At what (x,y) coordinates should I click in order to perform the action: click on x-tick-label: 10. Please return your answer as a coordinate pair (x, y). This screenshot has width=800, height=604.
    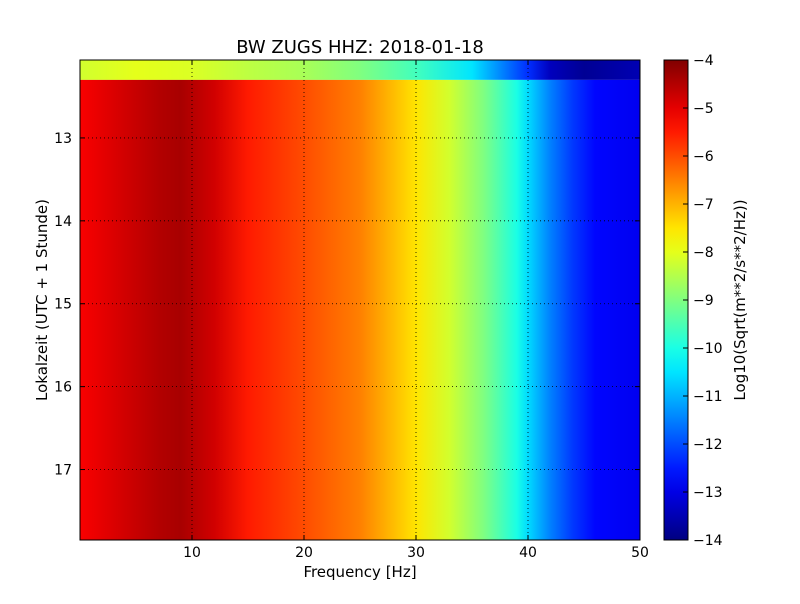
    Looking at the image, I should click on (192, 553).